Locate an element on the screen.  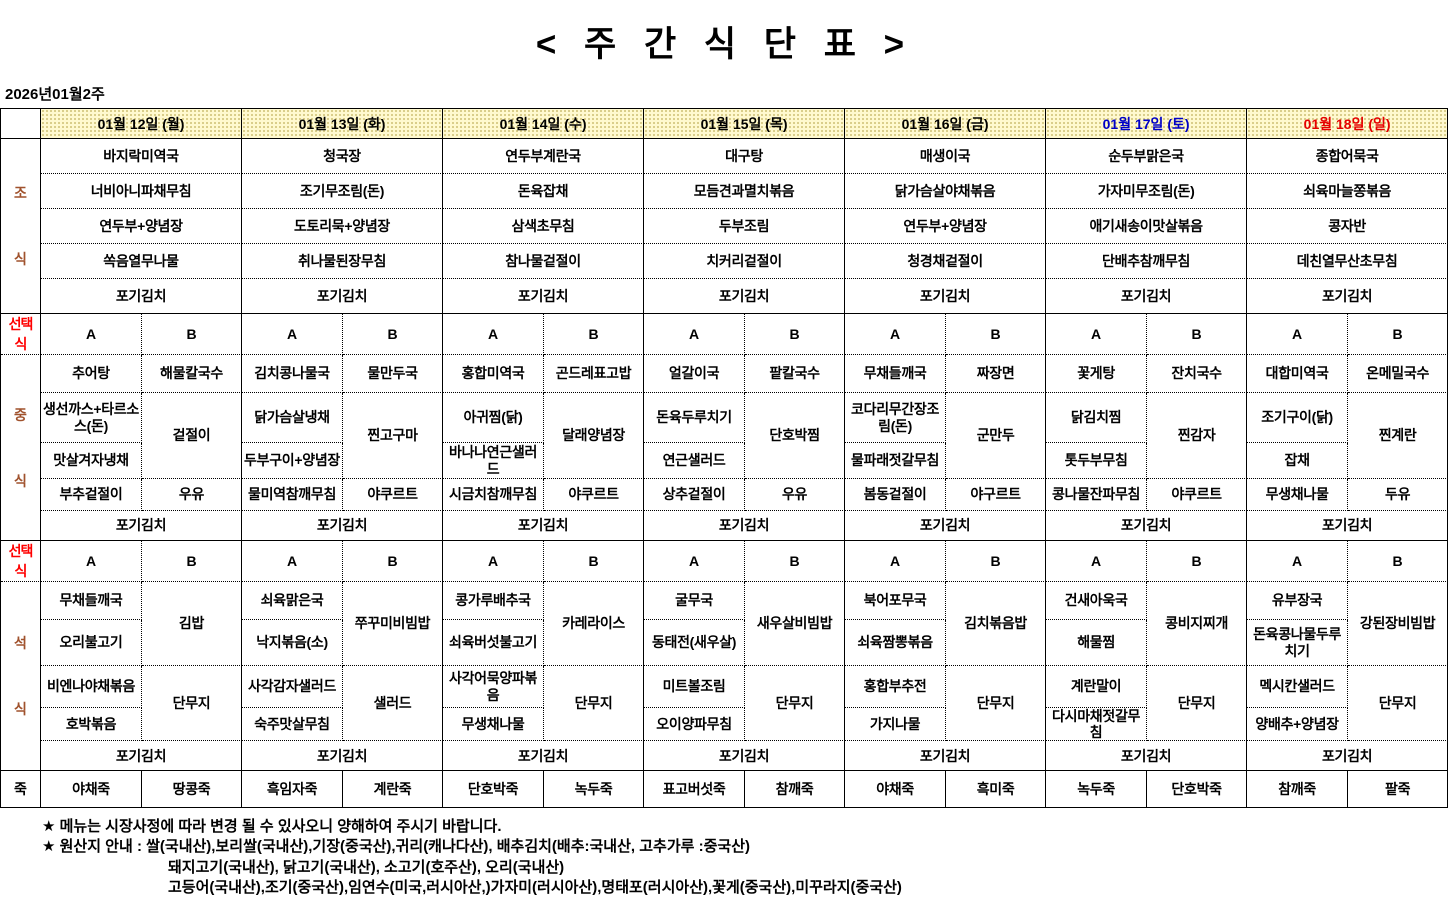
lunch-a-item: 아귀찜(닭) is located at coordinates (494, 418).